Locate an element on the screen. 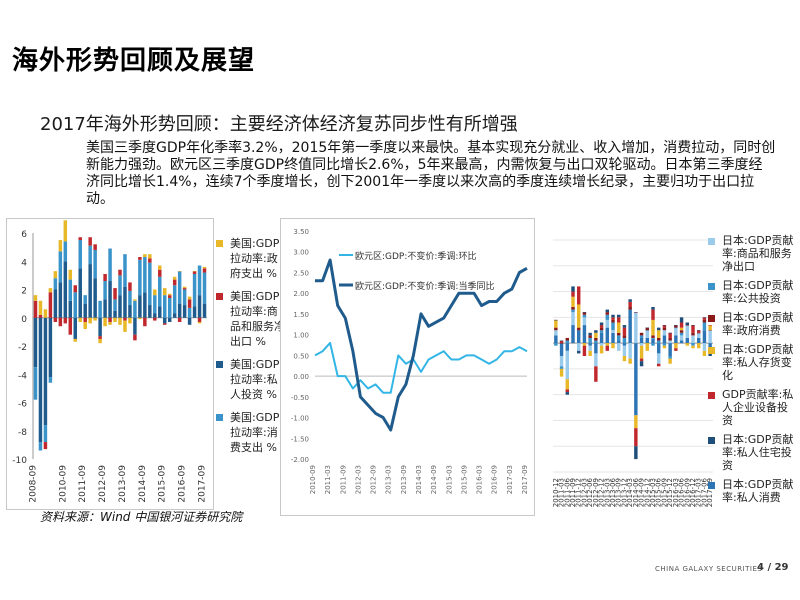 The image size is (800, 600). x-tick-label: 2015-09 is located at coordinates (464, 479).